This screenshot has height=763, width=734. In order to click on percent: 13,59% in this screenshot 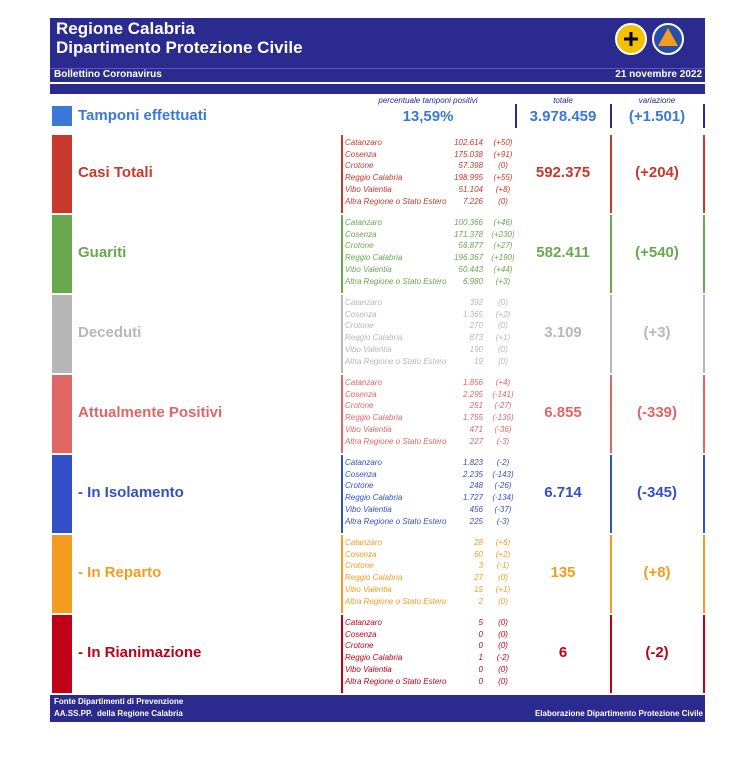, I will do `click(428, 116)`.